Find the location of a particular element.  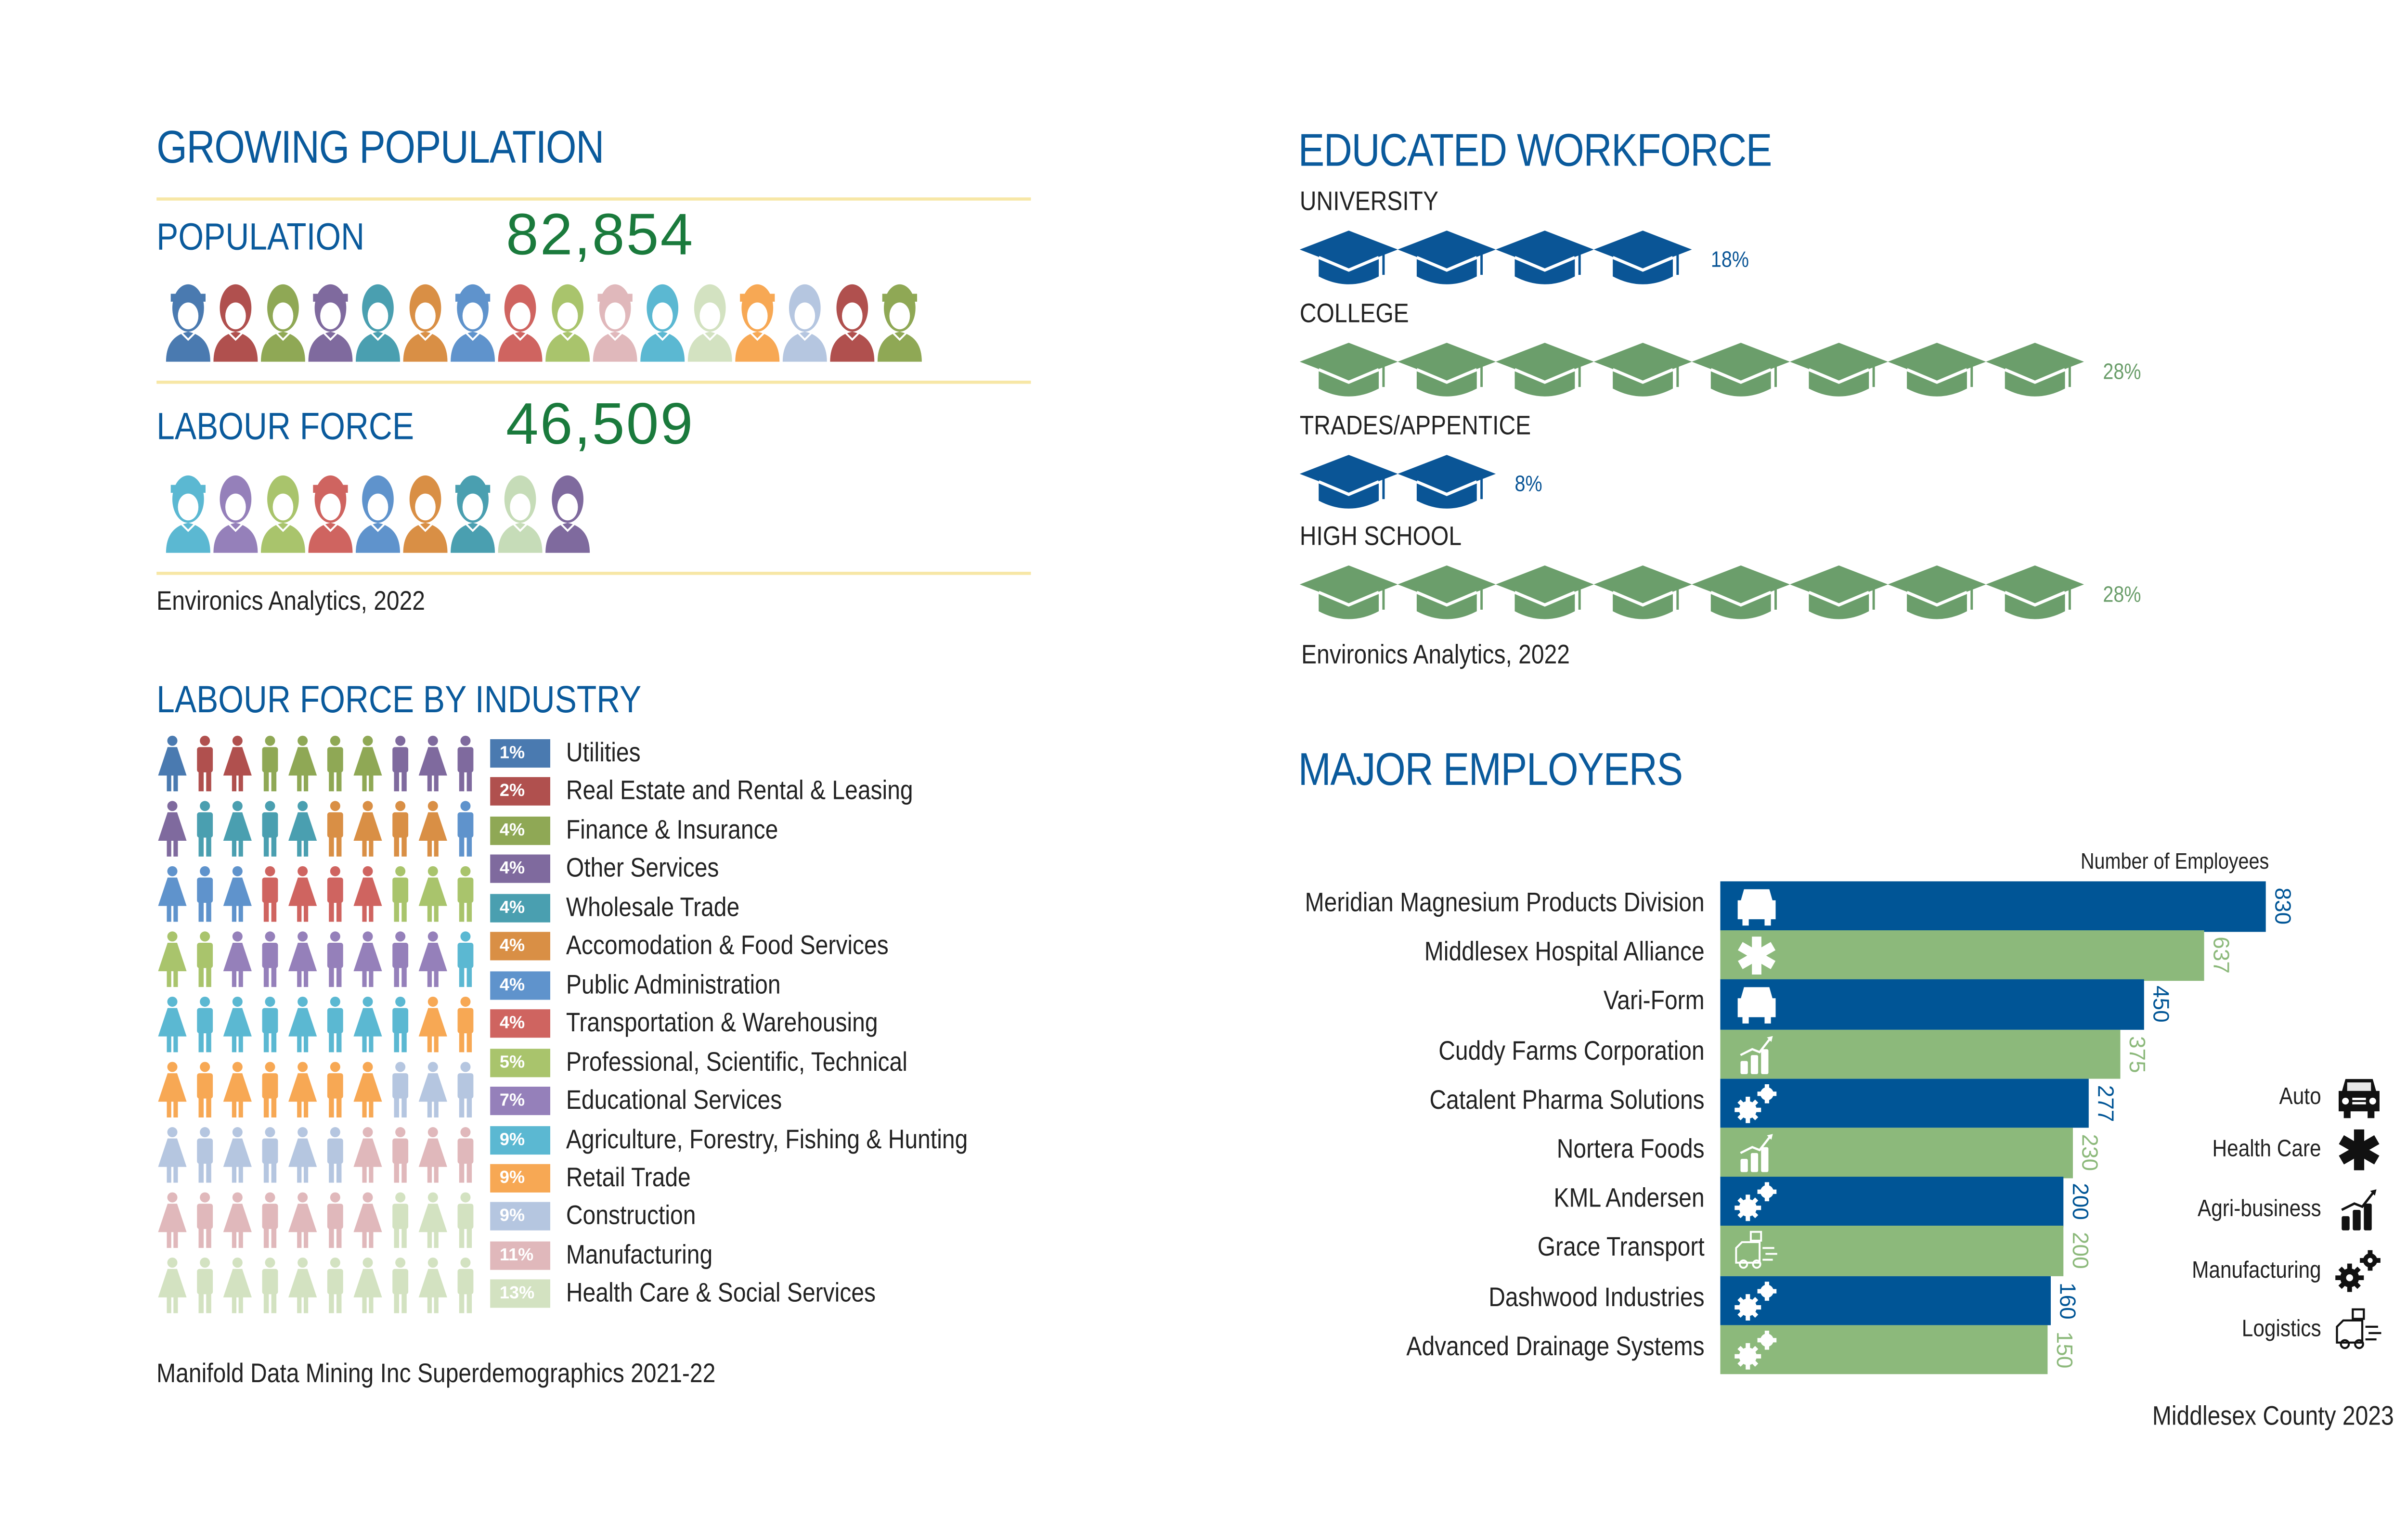

industry-percent-badge: 11% is located at coordinates (520, 1255).